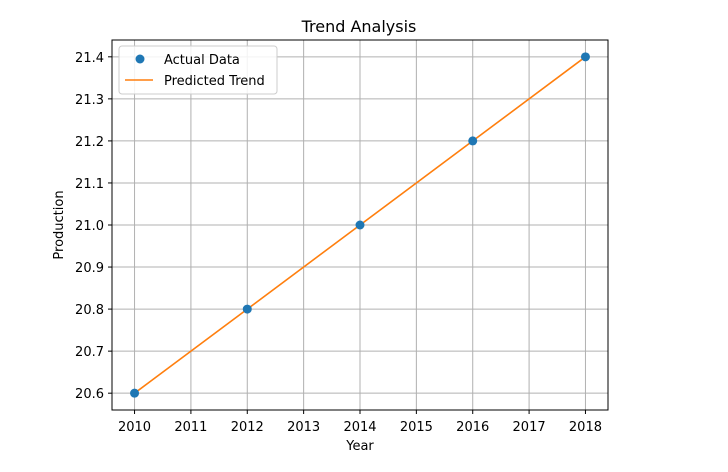 Image resolution: width=728 pixels, height=472 pixels. I want to click on x-axis-ticks: 2010 2011 2012 2013 2014 2015 2016 2017 2018, so click(360, 422).